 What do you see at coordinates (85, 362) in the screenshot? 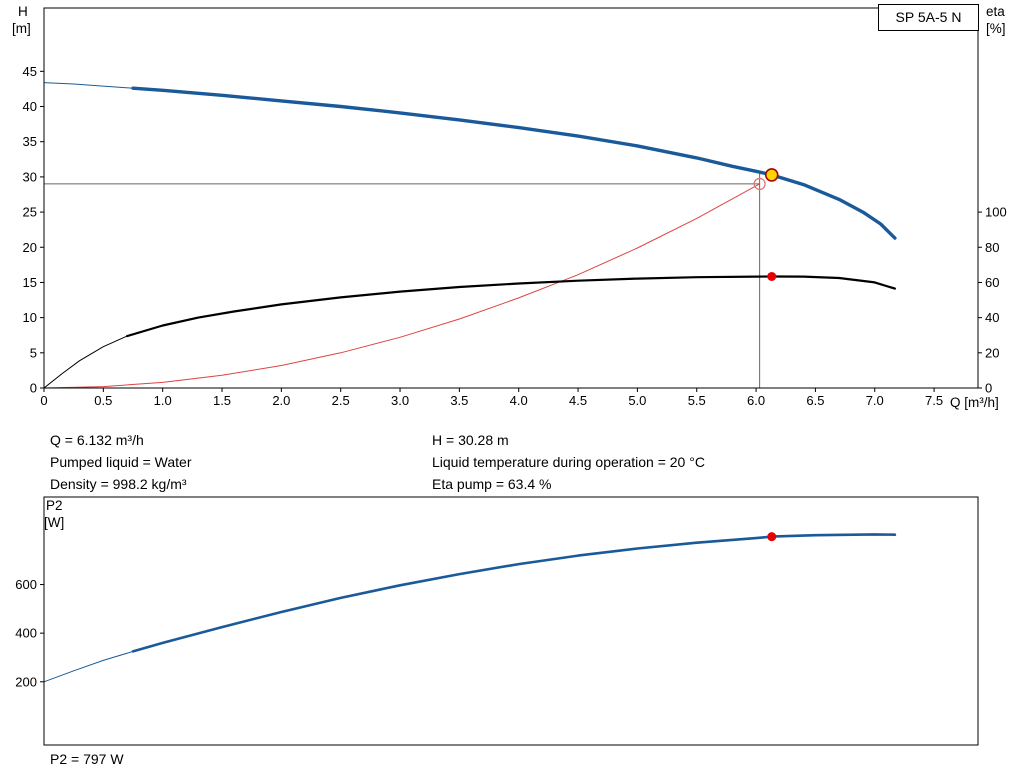
I see `eta-curve-thin-start` at bounding box center [85, 362].